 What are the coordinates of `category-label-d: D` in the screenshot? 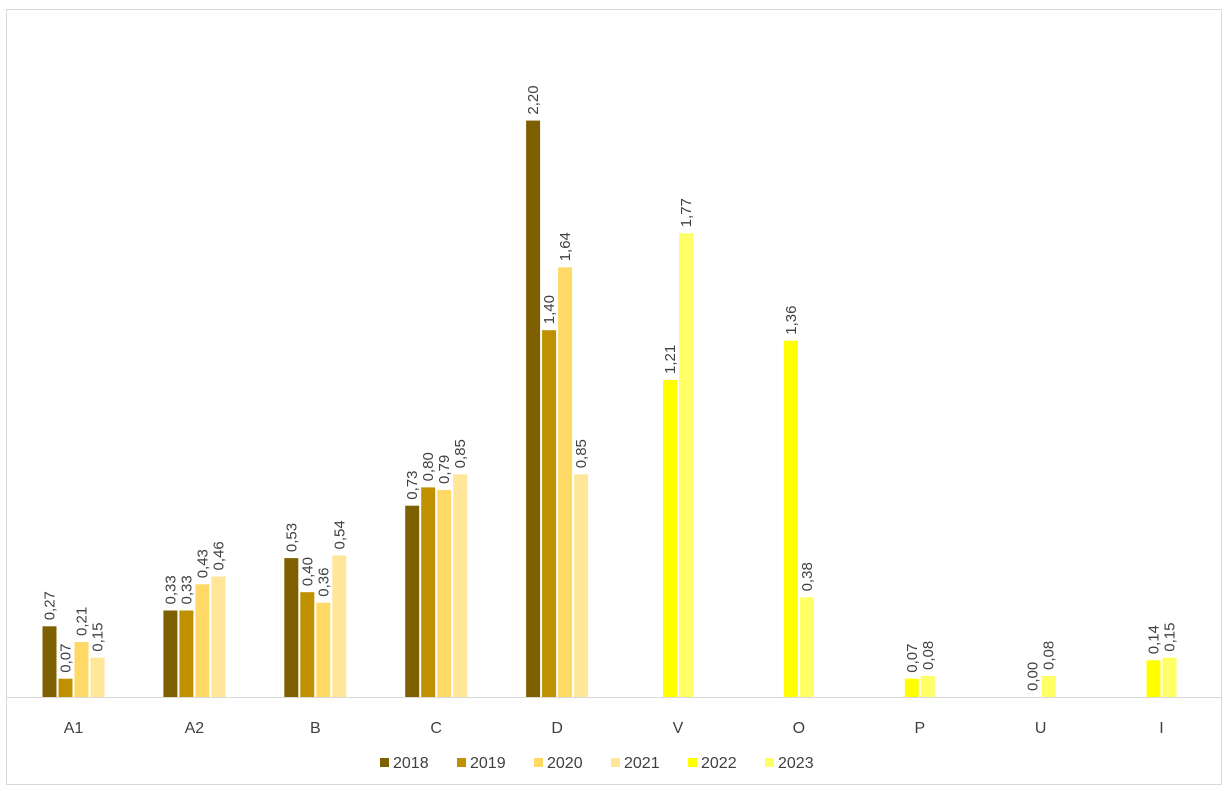 It's located at (557, 728).